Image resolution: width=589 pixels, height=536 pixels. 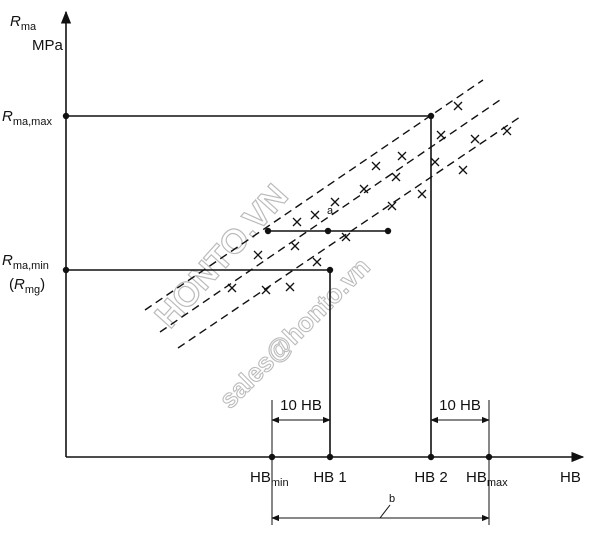 What do you see at coordinates (48, 45) in the screenshot?
I see `y-unit: MPa` at bounding box center [48, 45].